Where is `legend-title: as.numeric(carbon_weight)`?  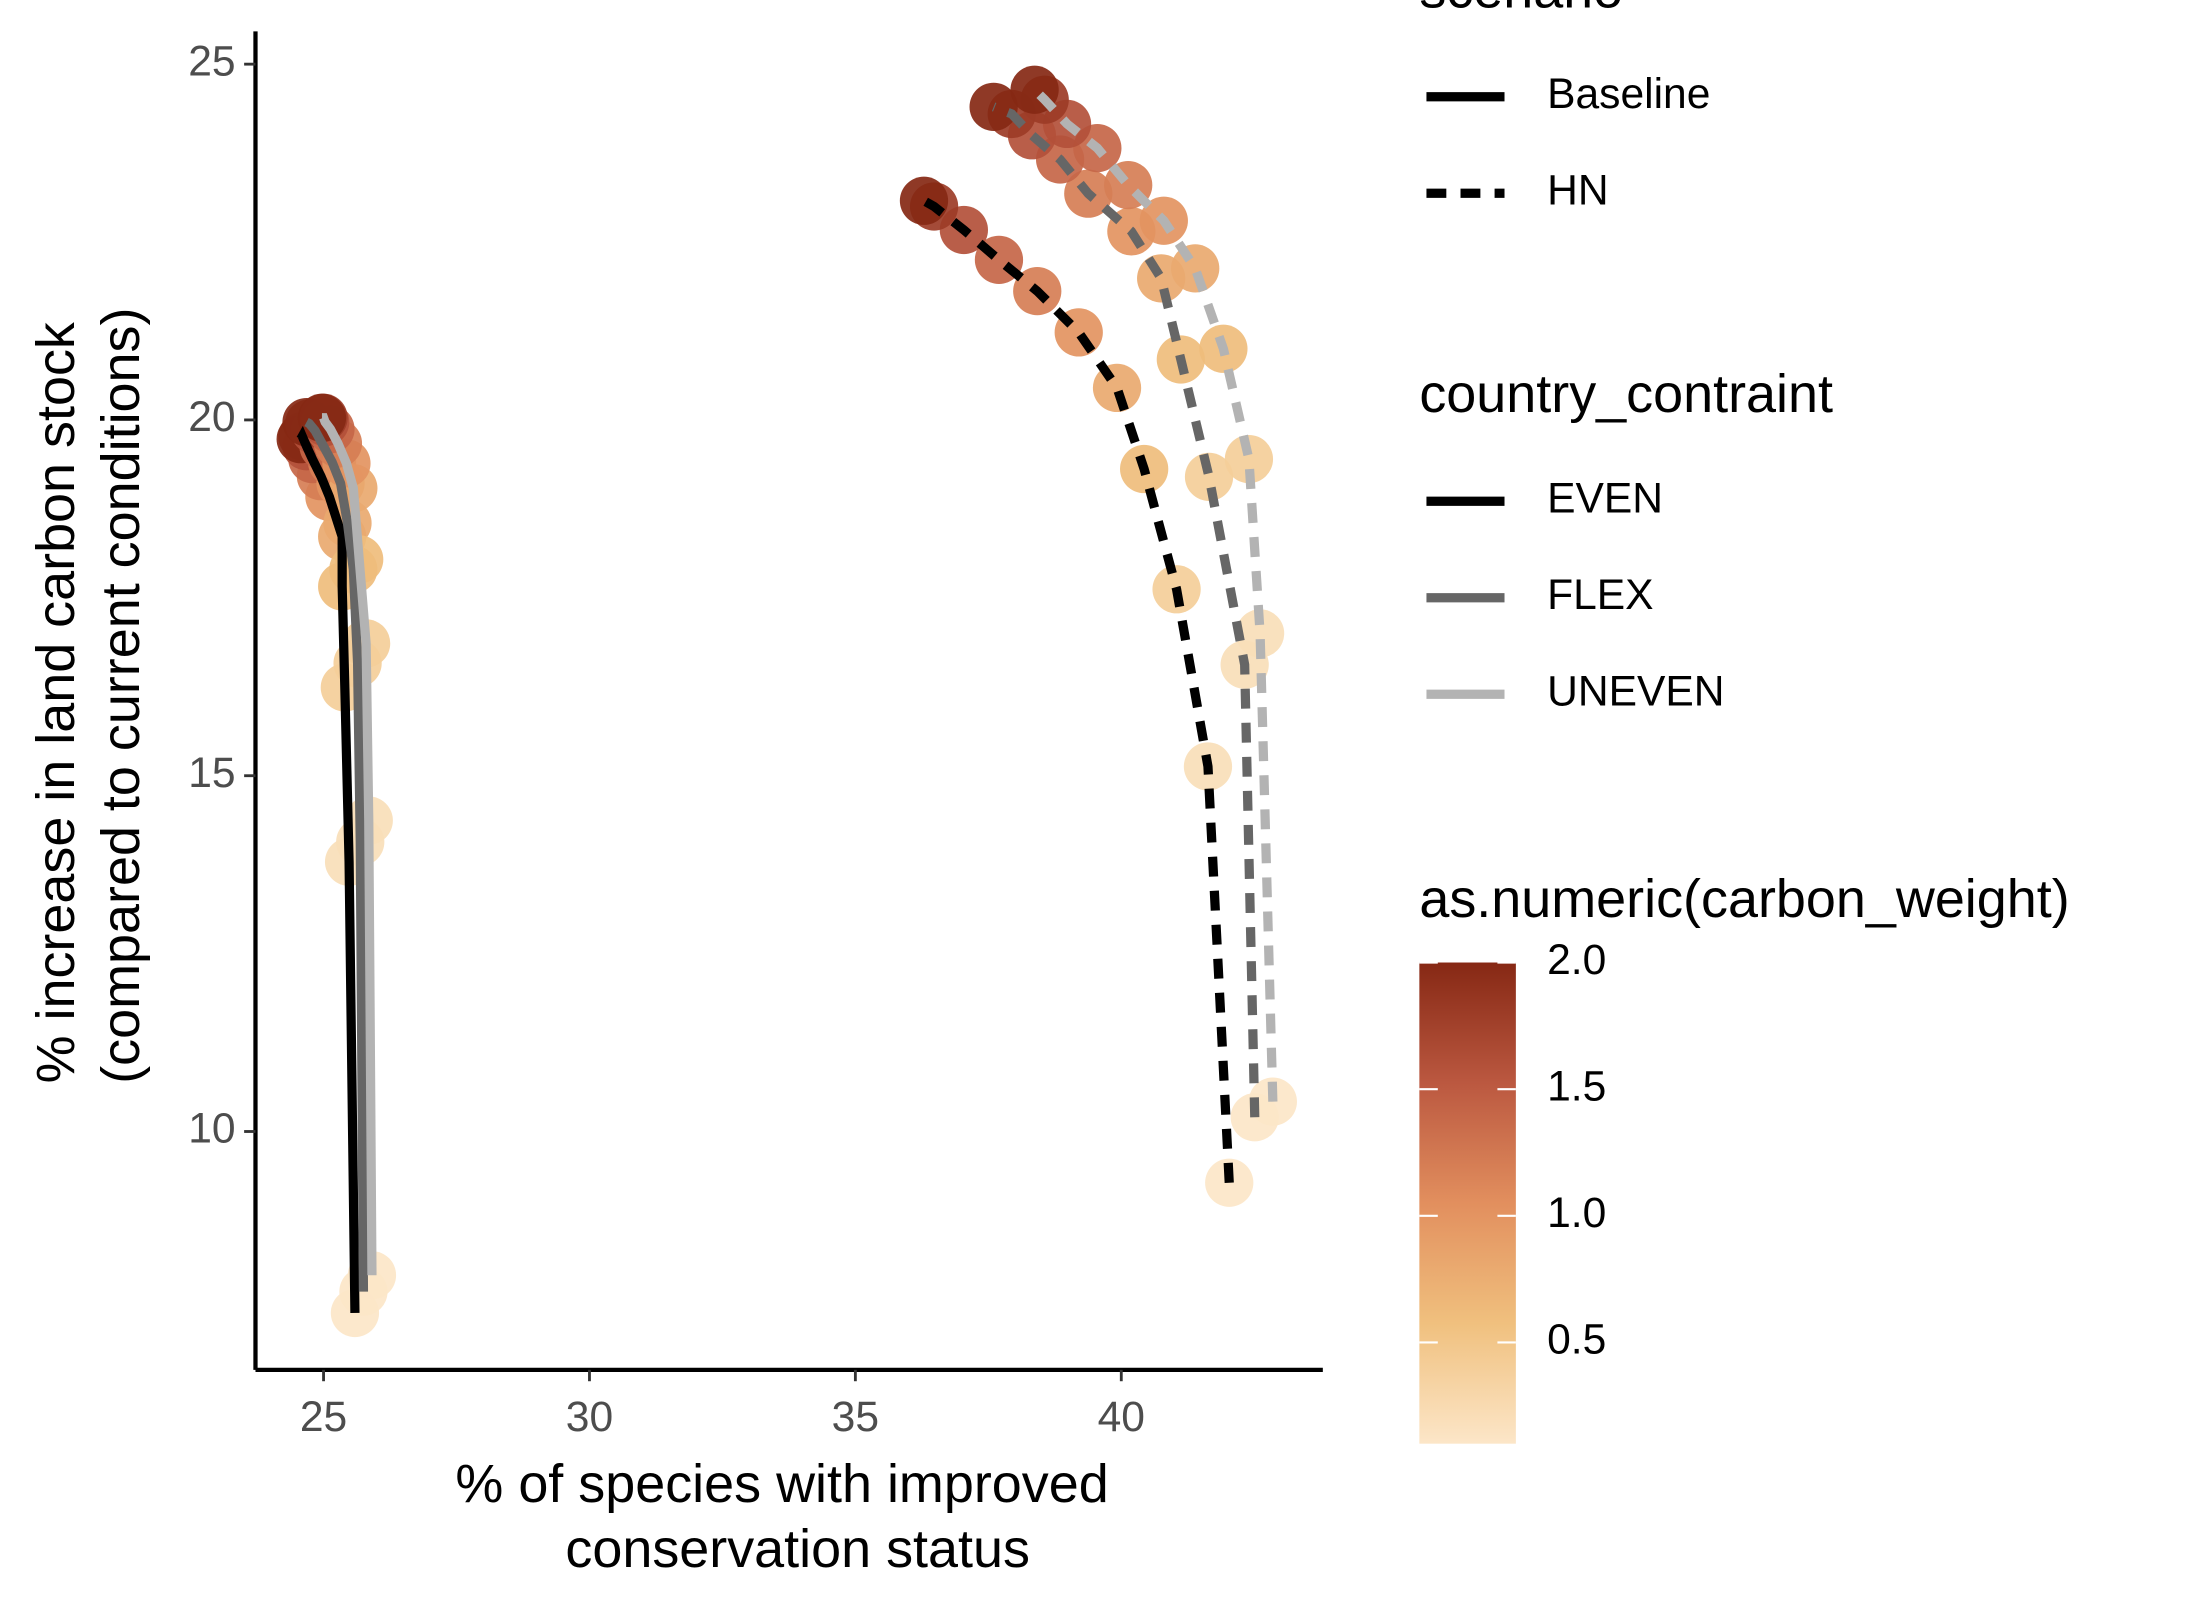 legend-title: as.numeric(carbon_weight) is located at coordinates (1744, 899).